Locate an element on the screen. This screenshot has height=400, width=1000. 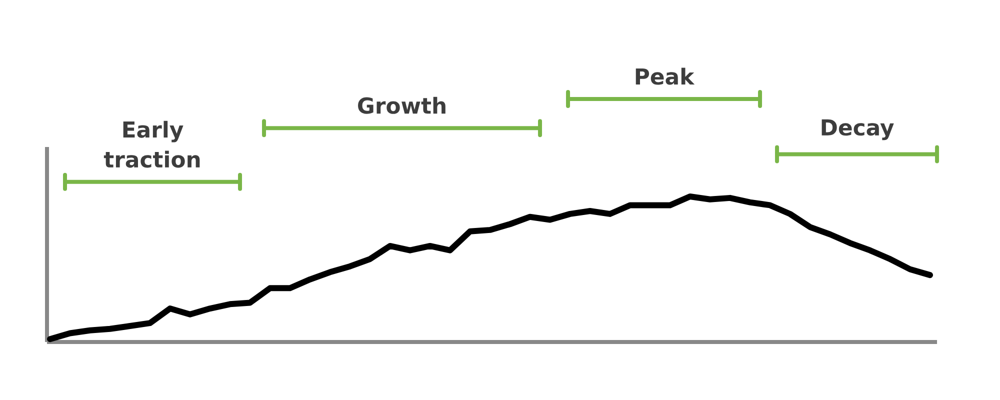
text: Peak is located at coordinates (665, 76).